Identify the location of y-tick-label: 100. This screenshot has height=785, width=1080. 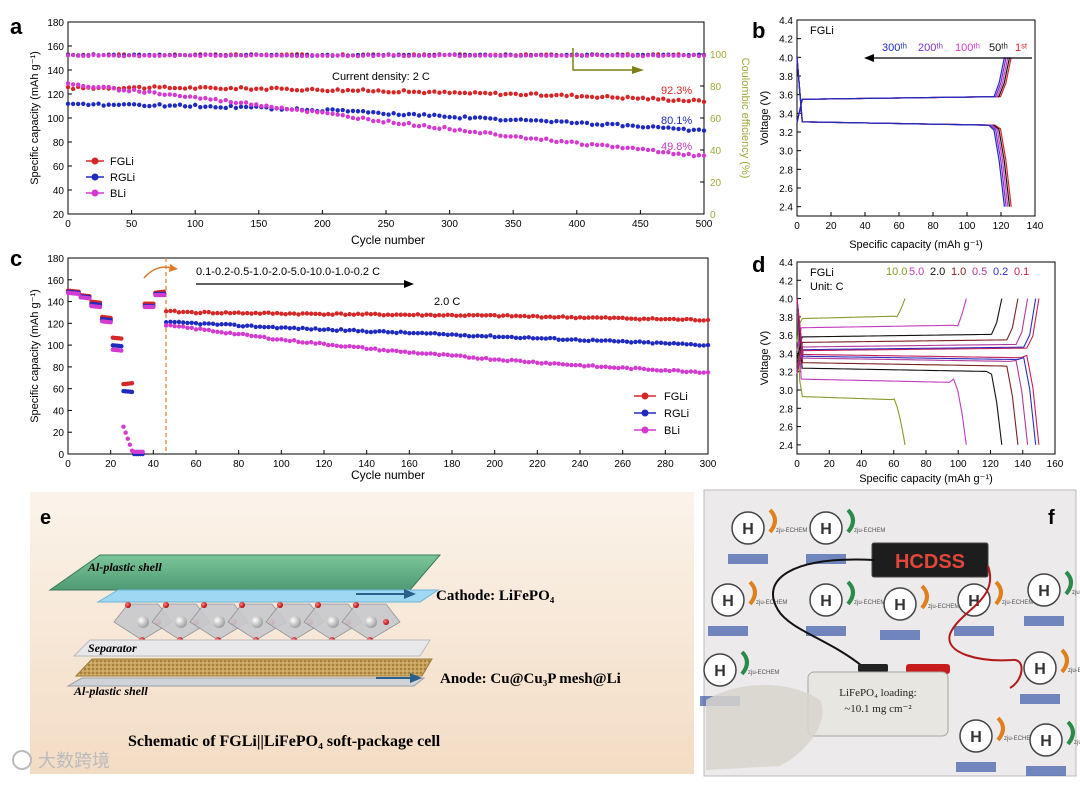
(55, 119).